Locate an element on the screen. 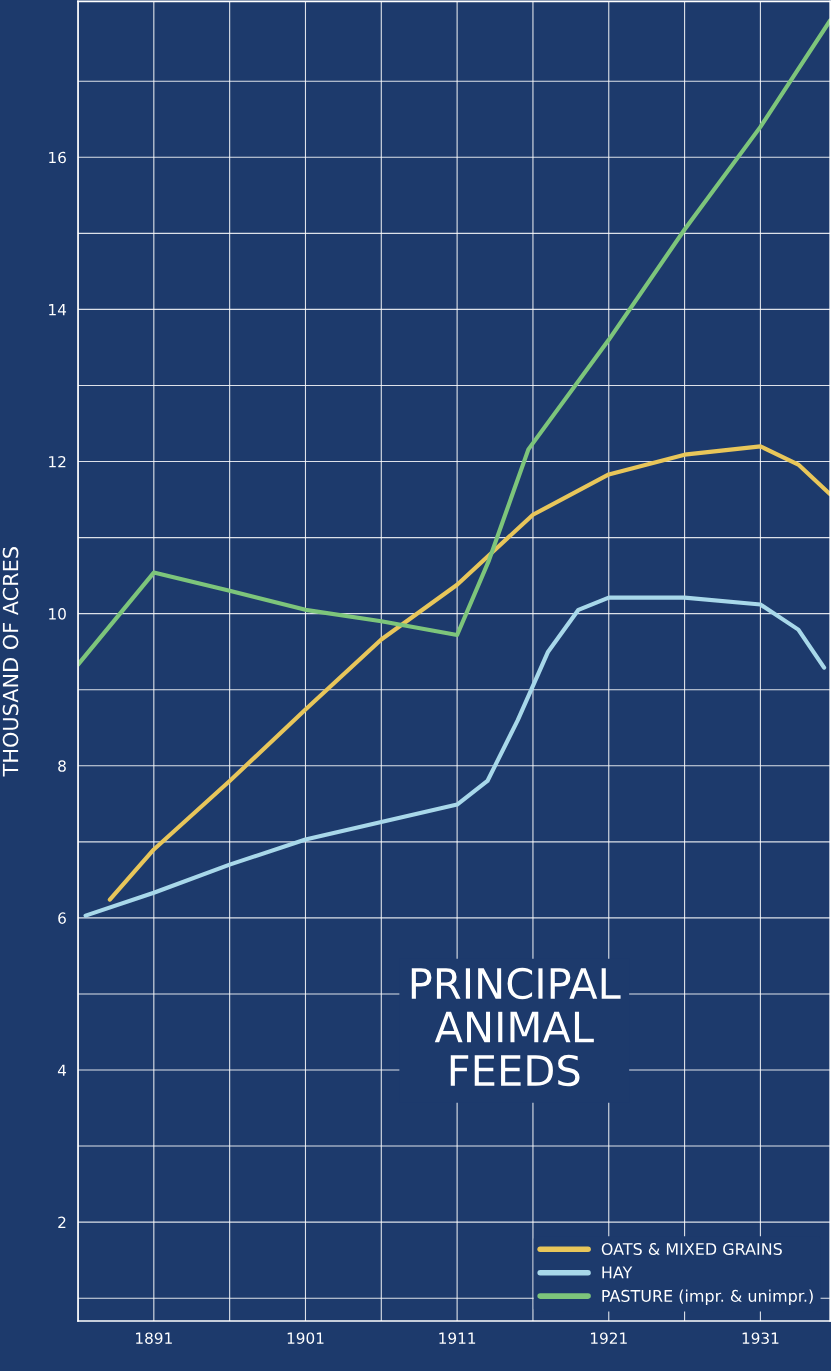 This screenshot has height=1371, width=831. y-tick-label: 10 is located at coordinates (57, 614).